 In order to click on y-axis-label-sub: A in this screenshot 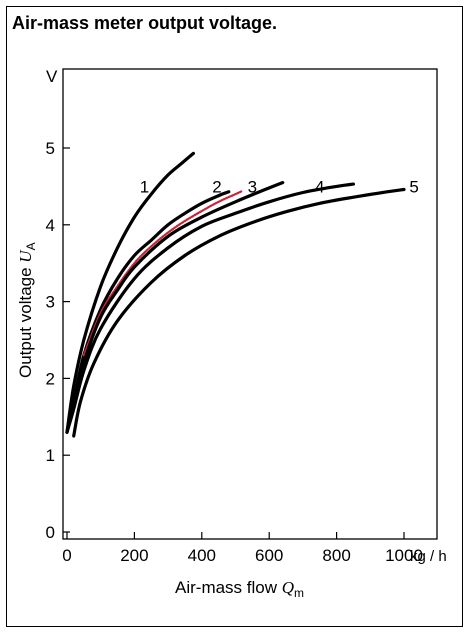, I will do `click(31, 246)`.